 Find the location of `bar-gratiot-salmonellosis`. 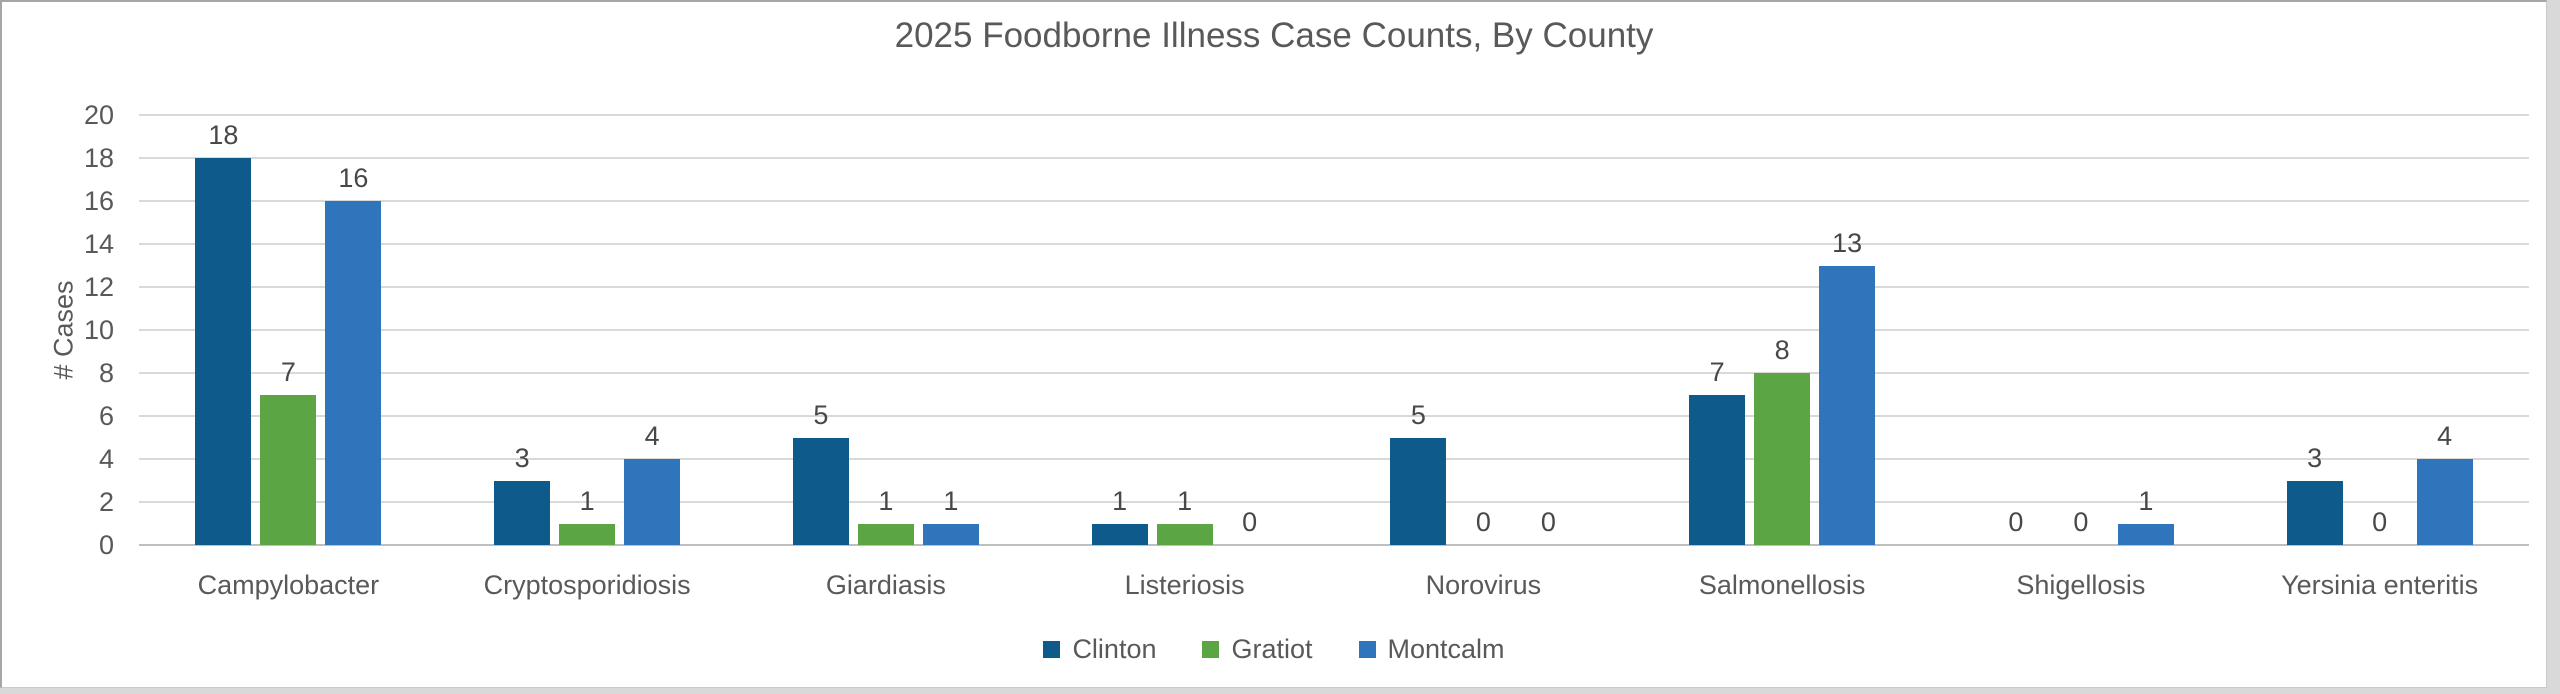

bar-gratiot-salmonellosis is located at coordinates (1782, 459).